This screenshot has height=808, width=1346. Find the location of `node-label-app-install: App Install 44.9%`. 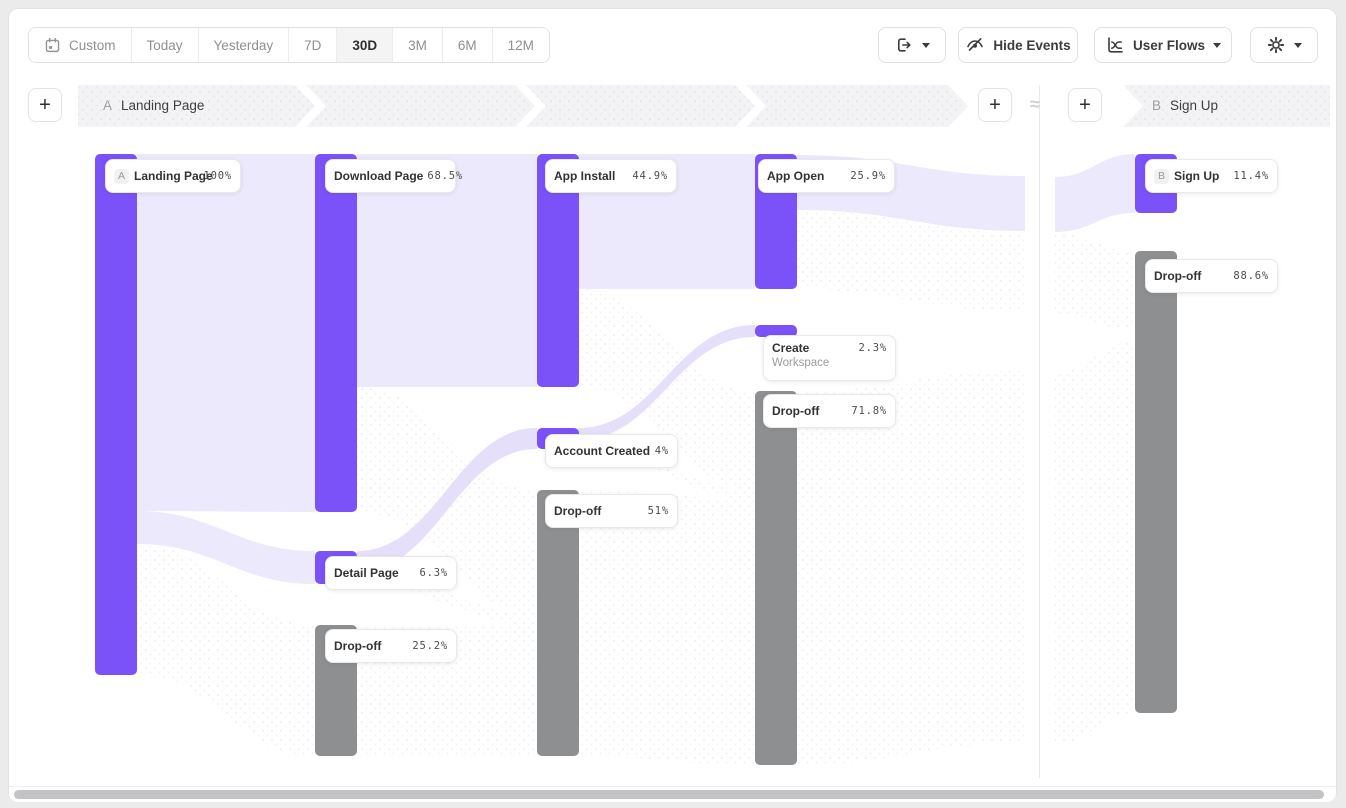

node-label-app-install: App Install 44.9% is located at coordinates (611, 176).